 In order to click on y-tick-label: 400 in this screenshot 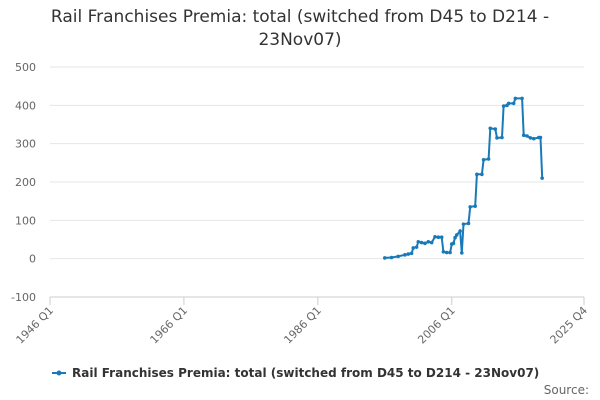, I will do `click(25, 105)`.